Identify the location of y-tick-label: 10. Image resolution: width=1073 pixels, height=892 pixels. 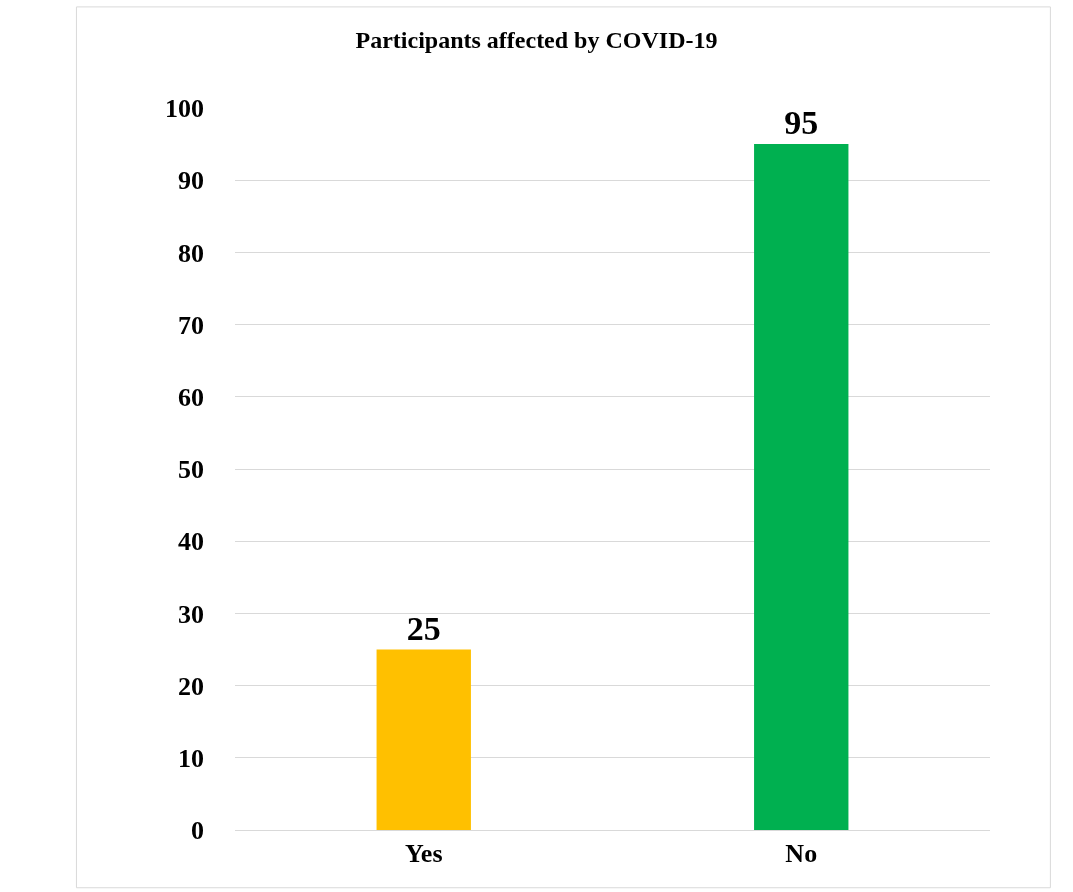
(191, 758).